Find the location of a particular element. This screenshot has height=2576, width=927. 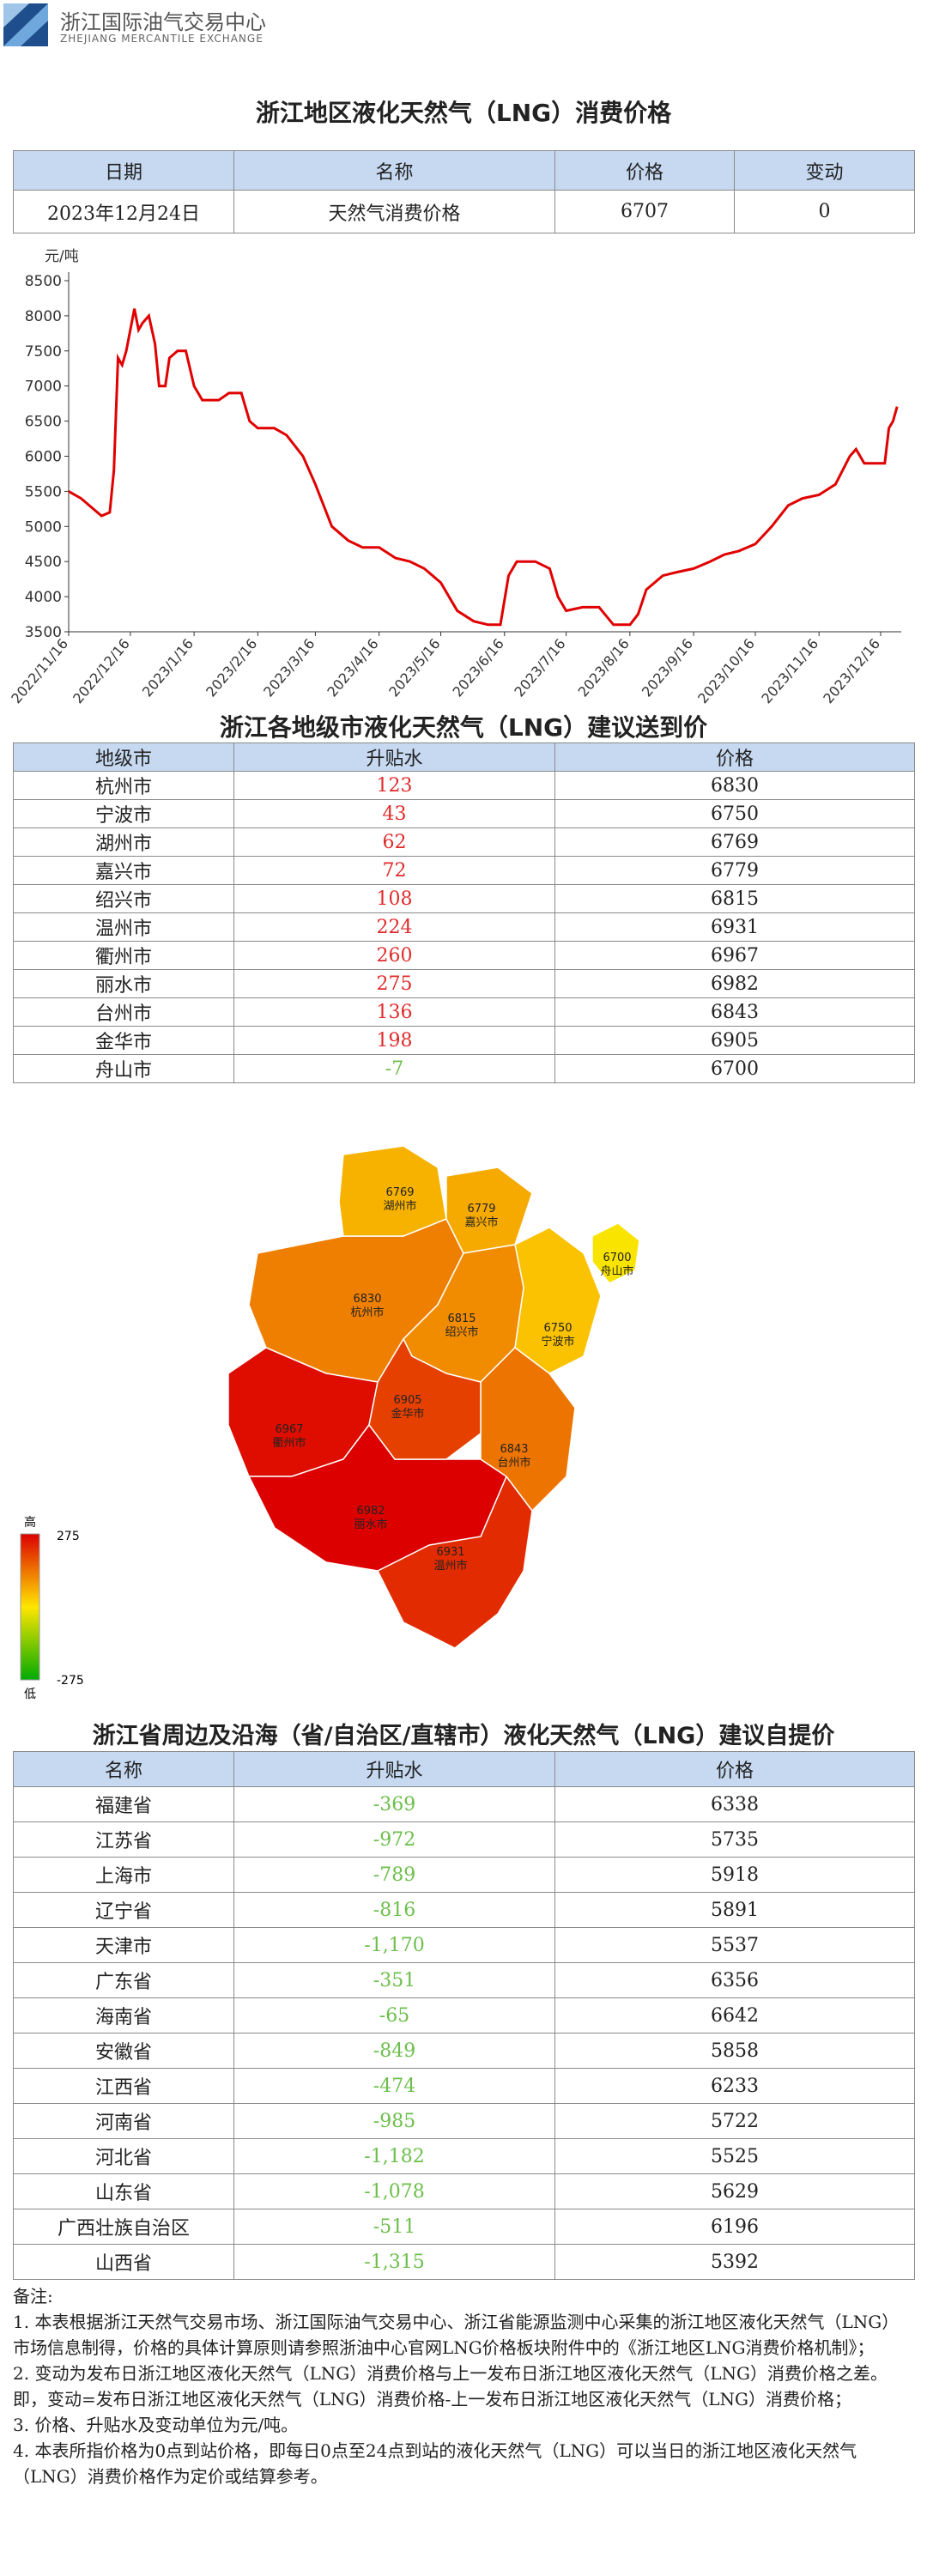

cell: 6905 is located at coordinates (734, 1040).